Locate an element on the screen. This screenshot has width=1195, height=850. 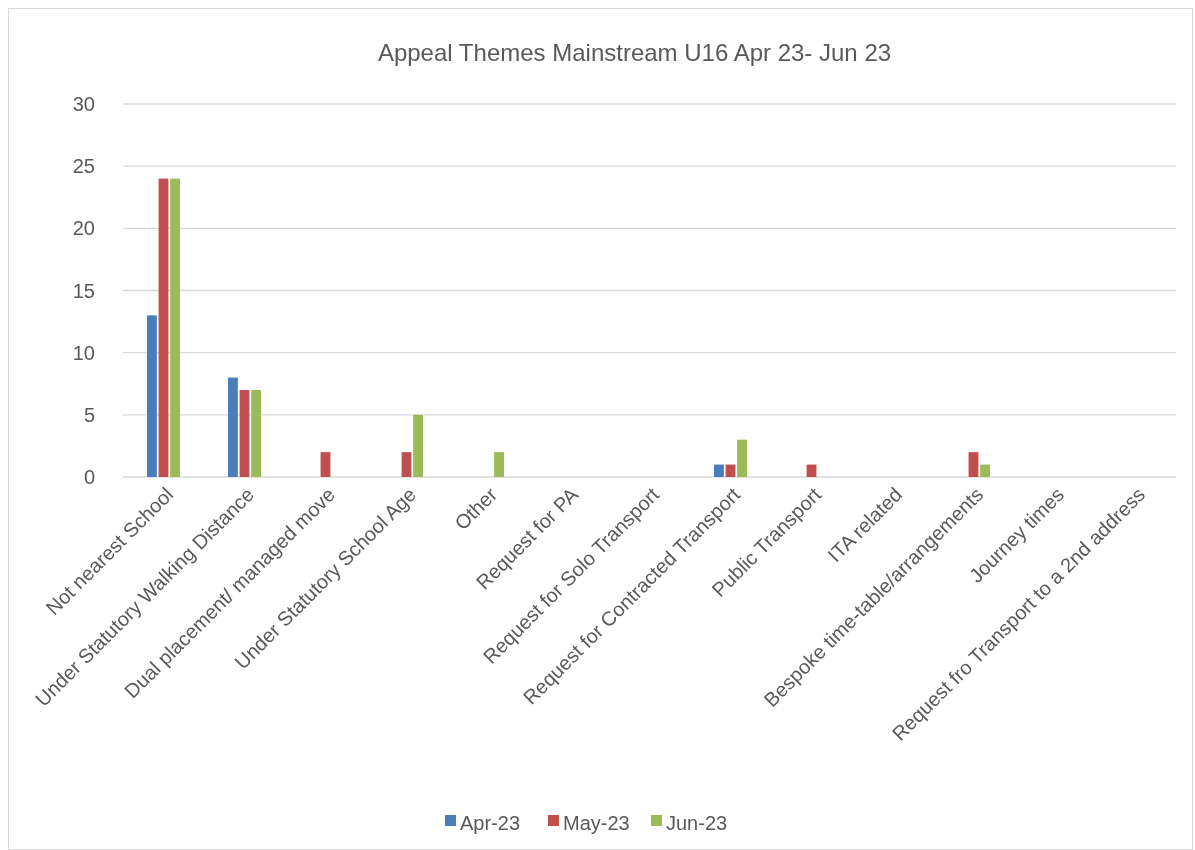
y-tick-label: 30 is located at coordinates (83, 104).